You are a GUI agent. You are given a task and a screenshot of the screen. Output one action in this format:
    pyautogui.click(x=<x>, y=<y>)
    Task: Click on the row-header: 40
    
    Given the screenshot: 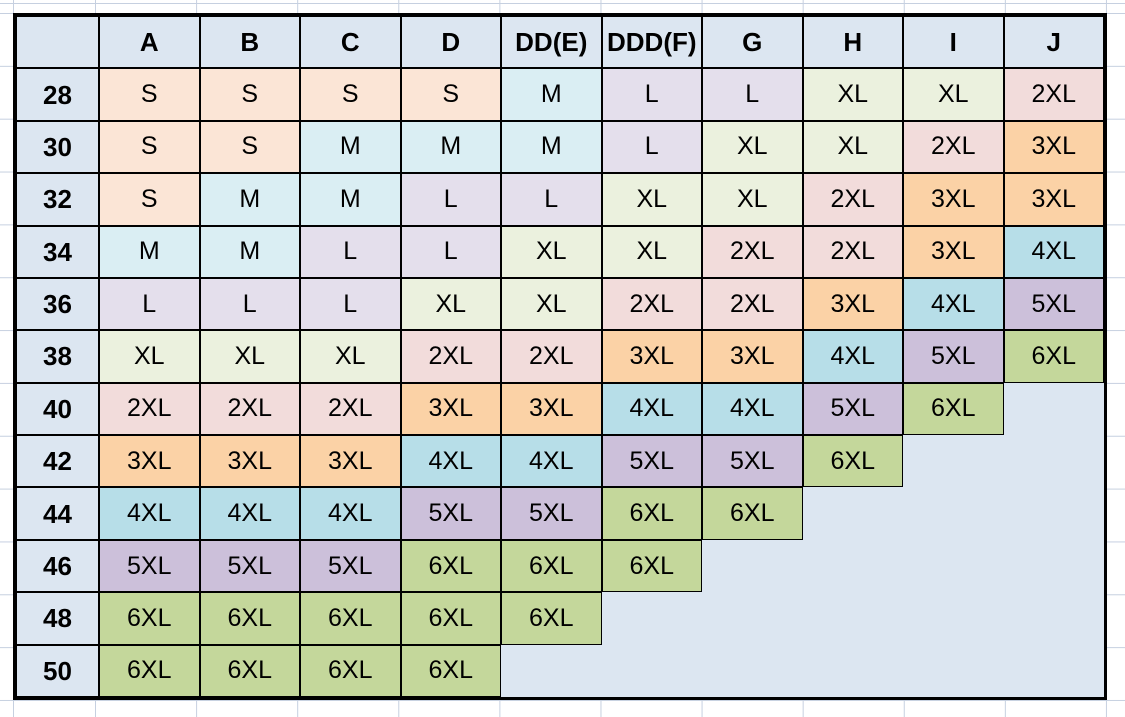 What is the action you would take?
    pyautogui.click(x=57, y=409)
    